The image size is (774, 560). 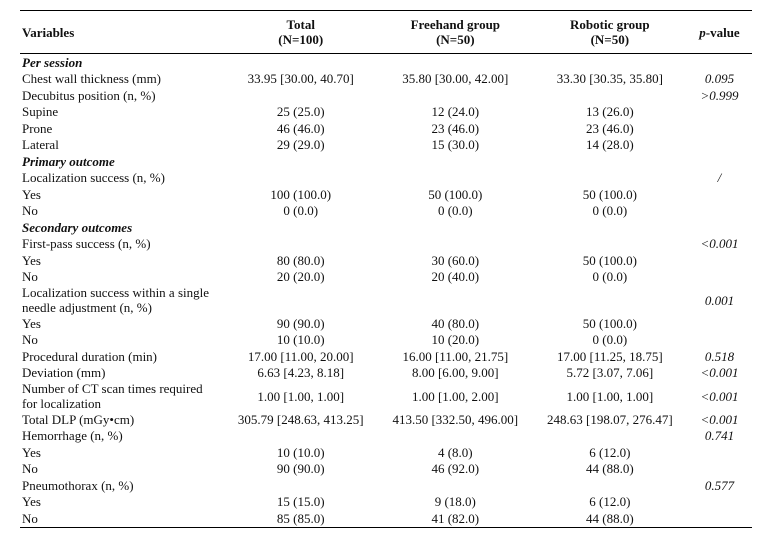 I want to click on freehand-cell: 10 (20.0), so click(x=455, y=340).